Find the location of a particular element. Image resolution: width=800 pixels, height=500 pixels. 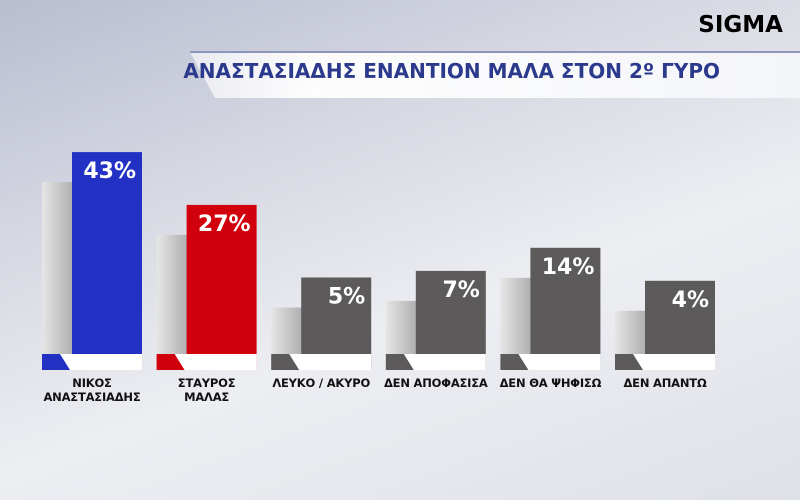

value-label: 43% is located at coordinates (109, 171).